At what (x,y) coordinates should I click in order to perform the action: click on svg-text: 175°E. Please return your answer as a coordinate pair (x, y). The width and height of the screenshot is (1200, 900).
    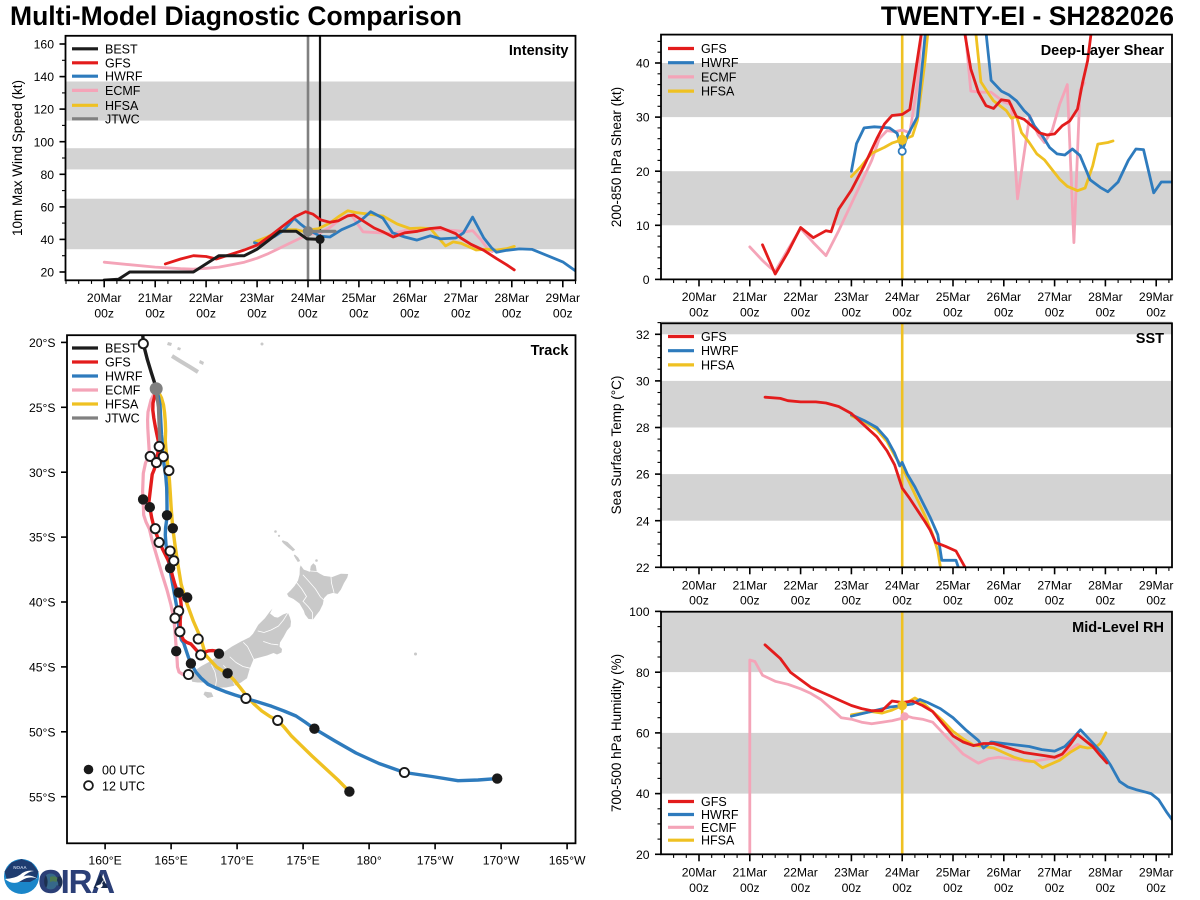
    Looking at the image, I should click on (302, 860).